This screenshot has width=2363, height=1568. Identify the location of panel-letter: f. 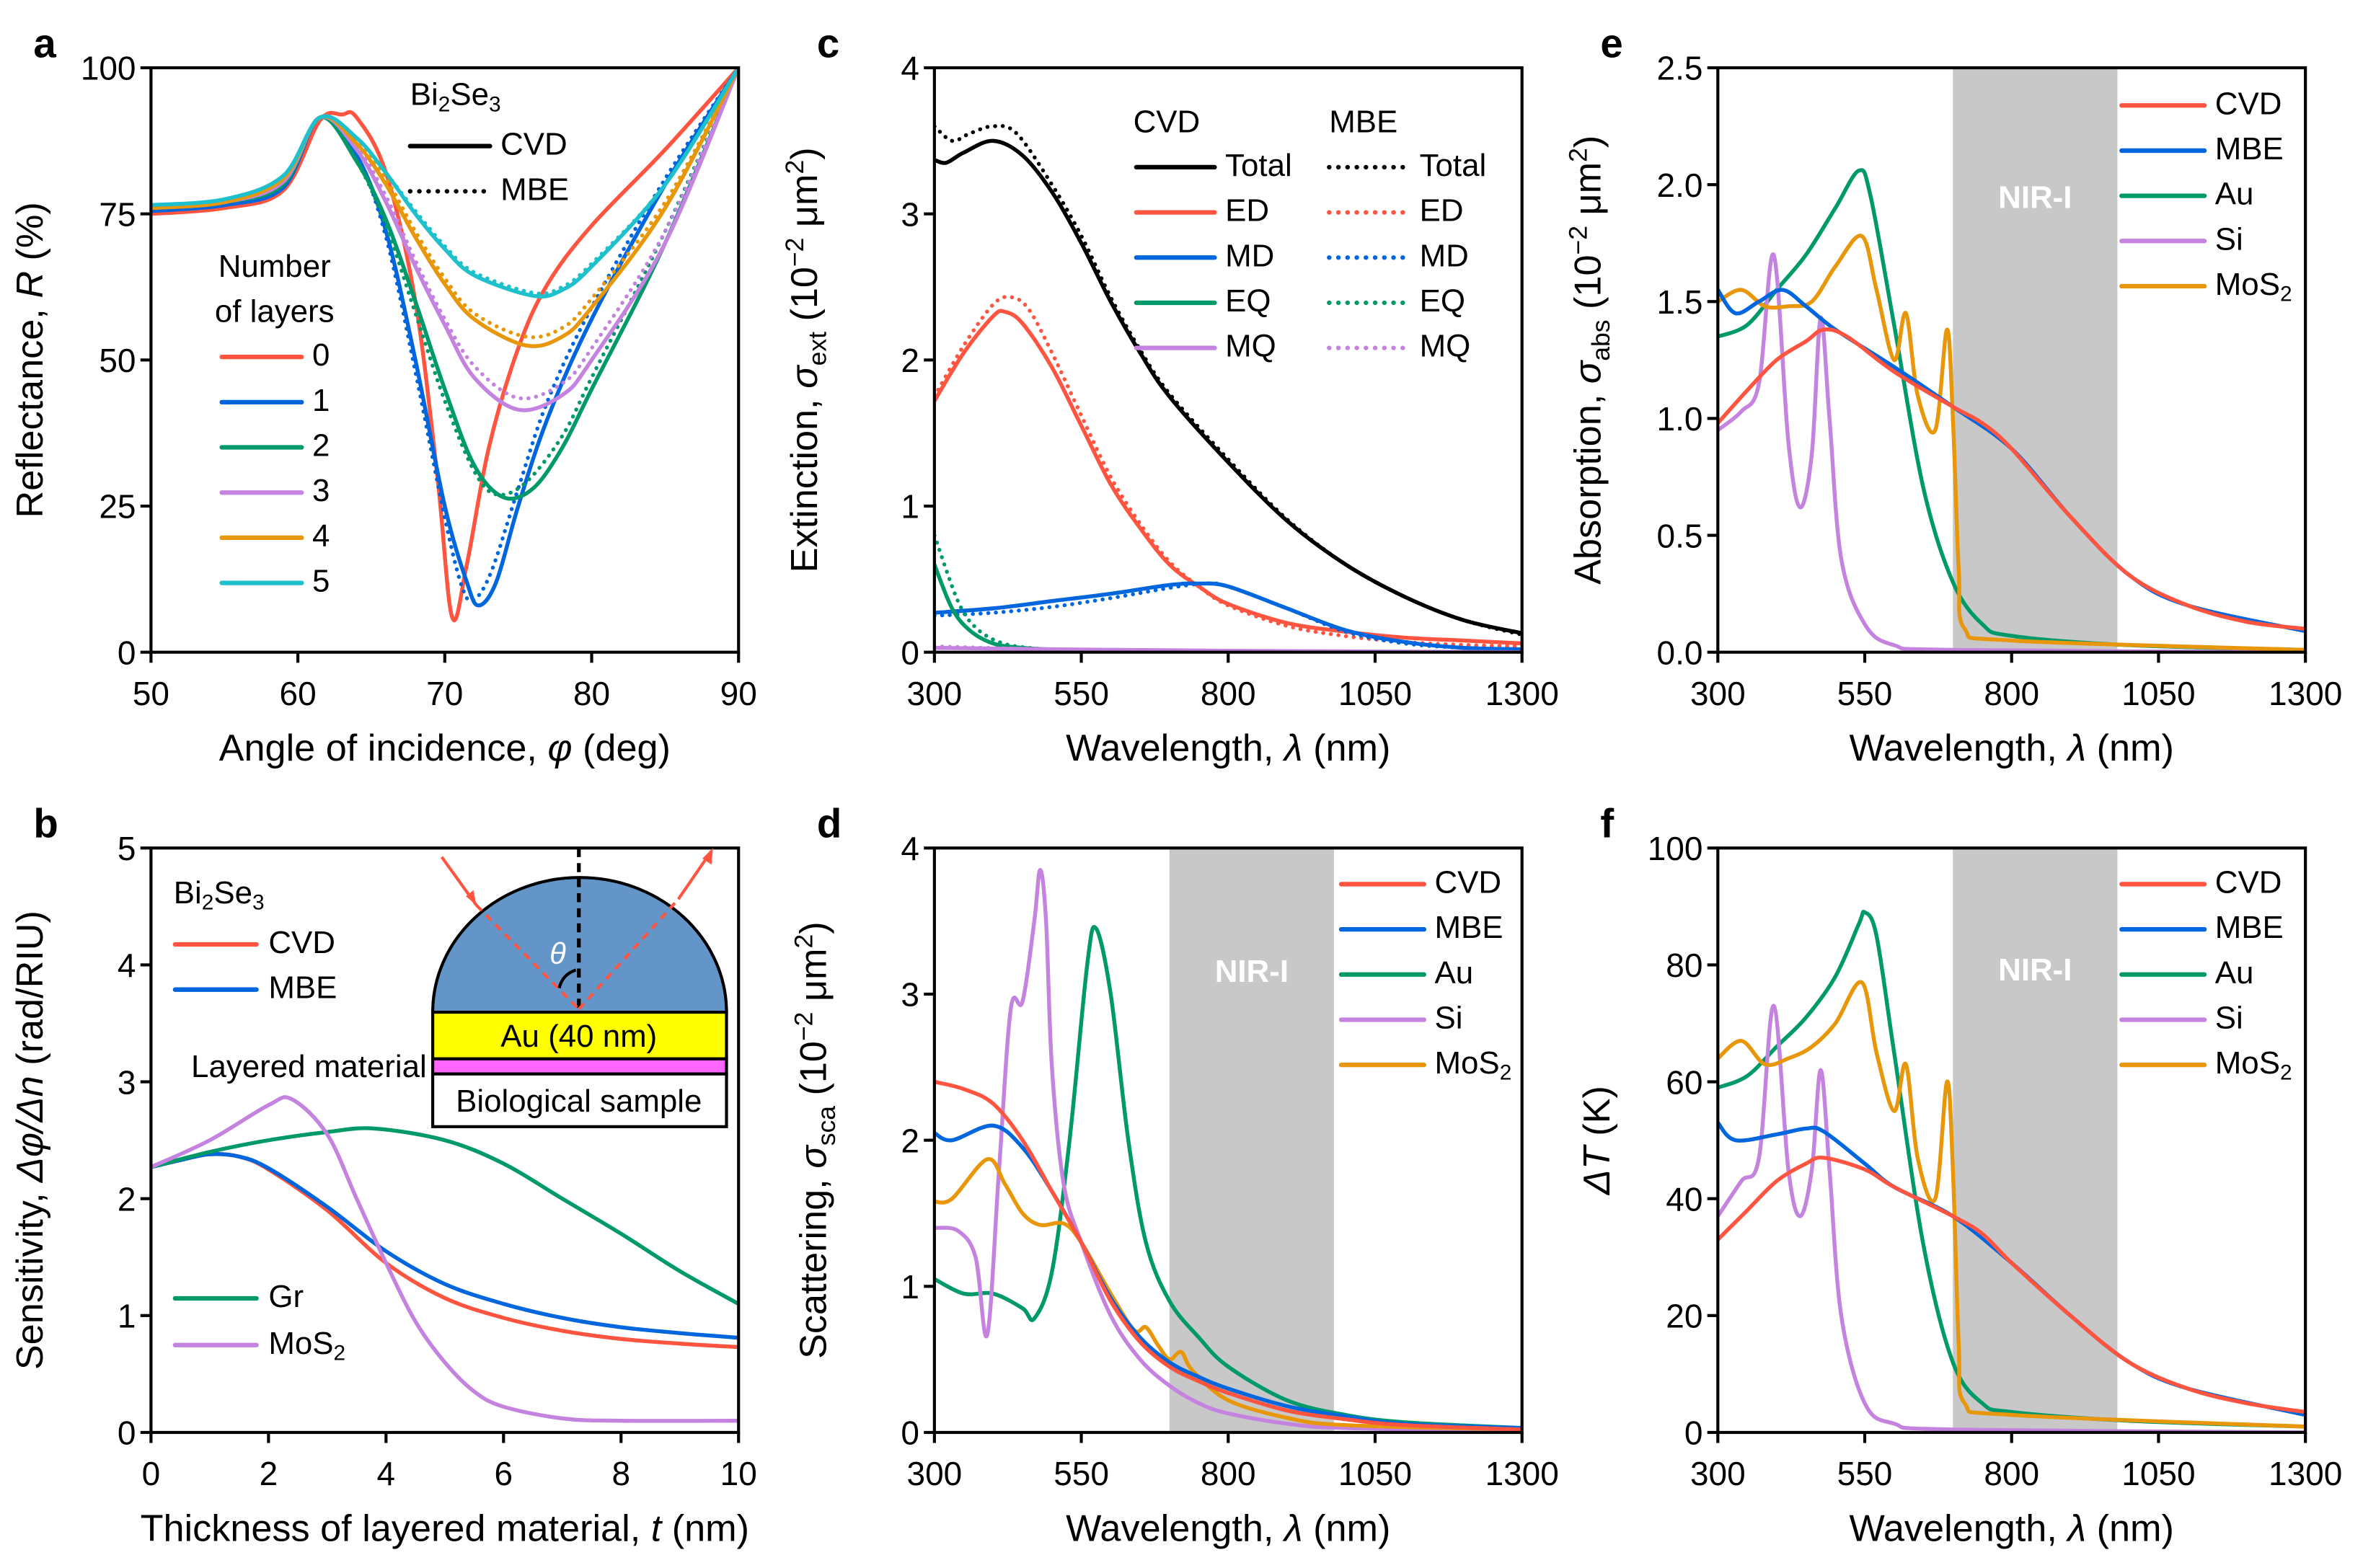
(1607, 823).